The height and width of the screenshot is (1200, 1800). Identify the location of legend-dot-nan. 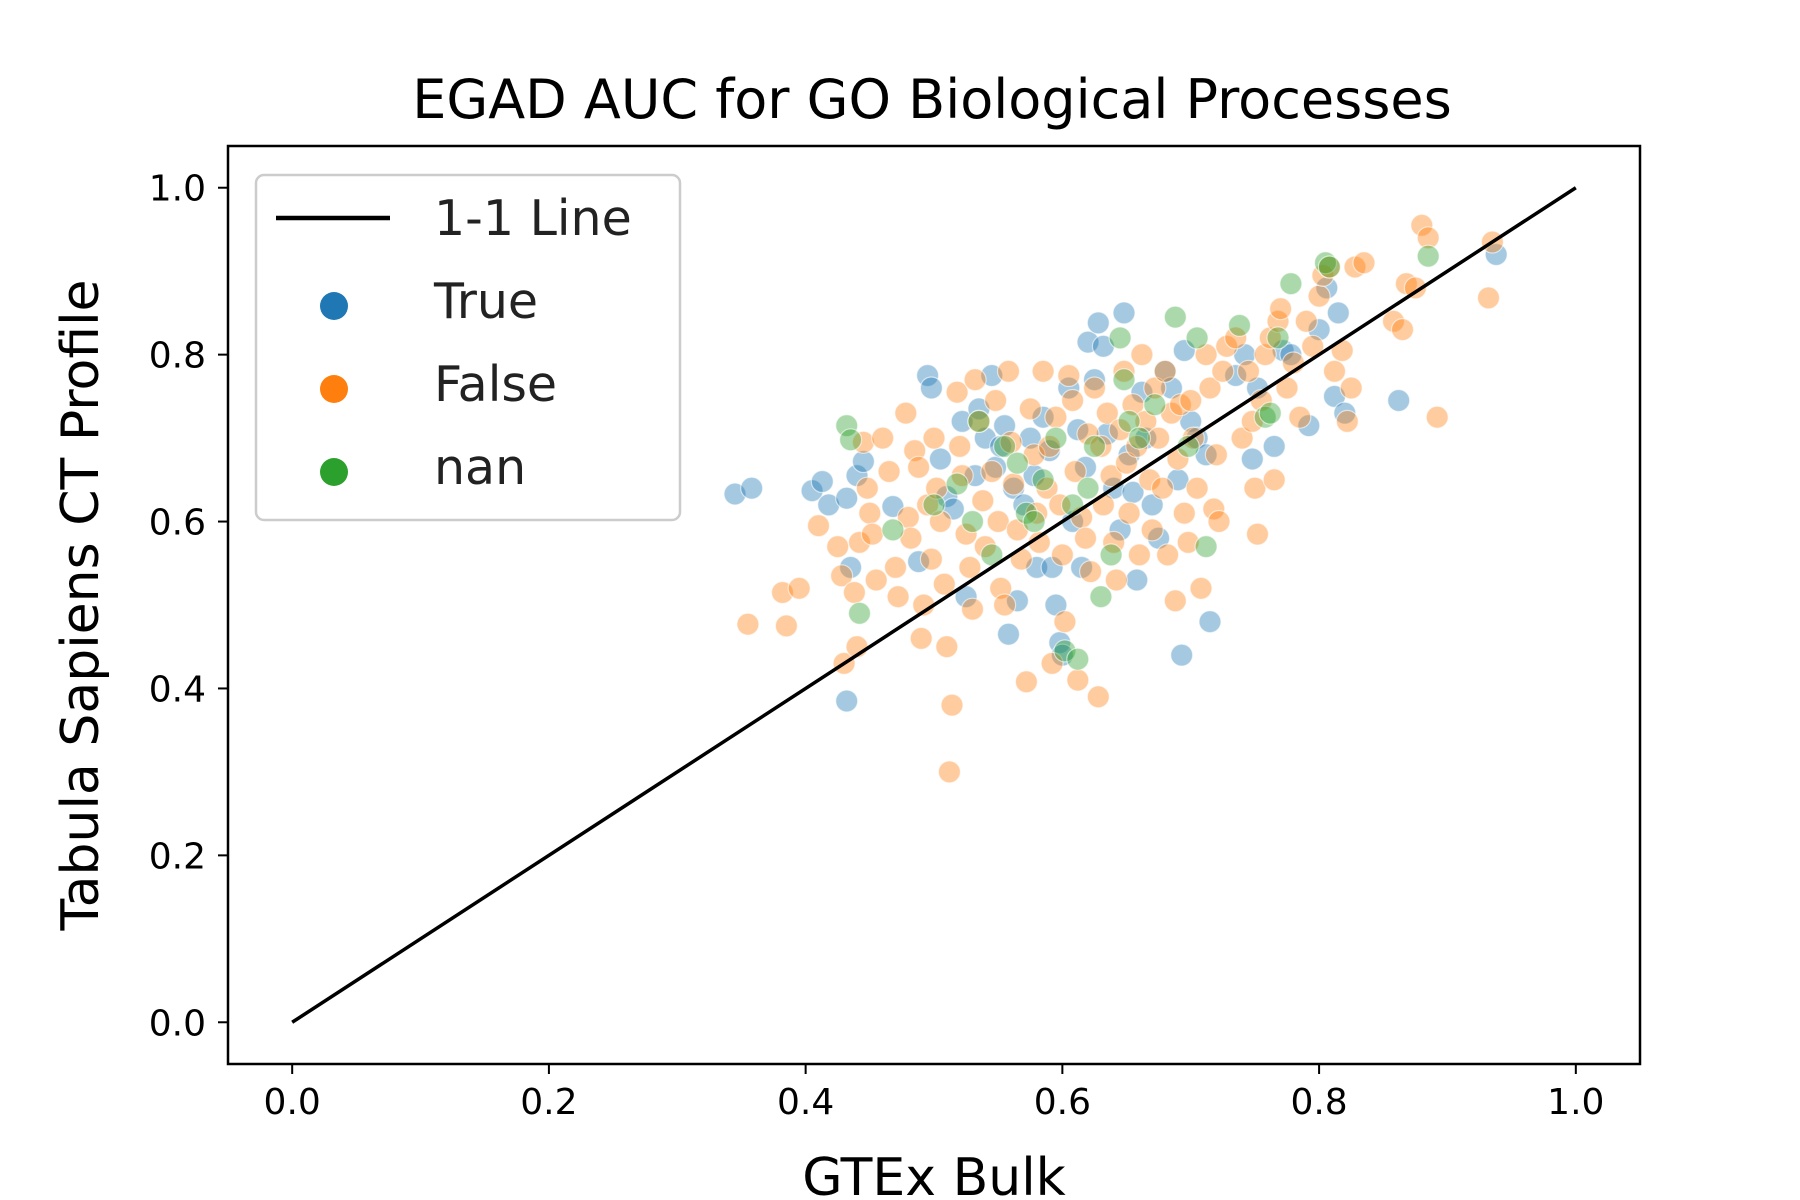
(334, 472).